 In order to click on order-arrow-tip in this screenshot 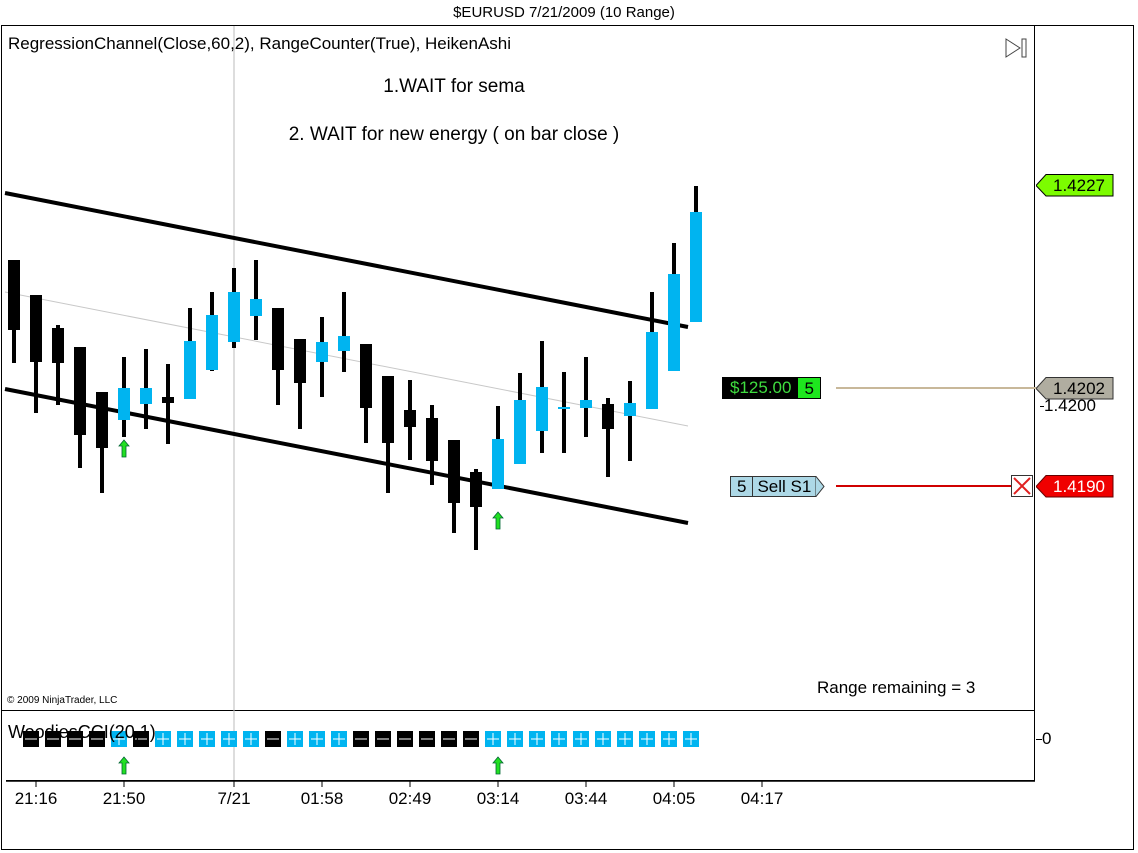, I will do `click(820, 486)`.